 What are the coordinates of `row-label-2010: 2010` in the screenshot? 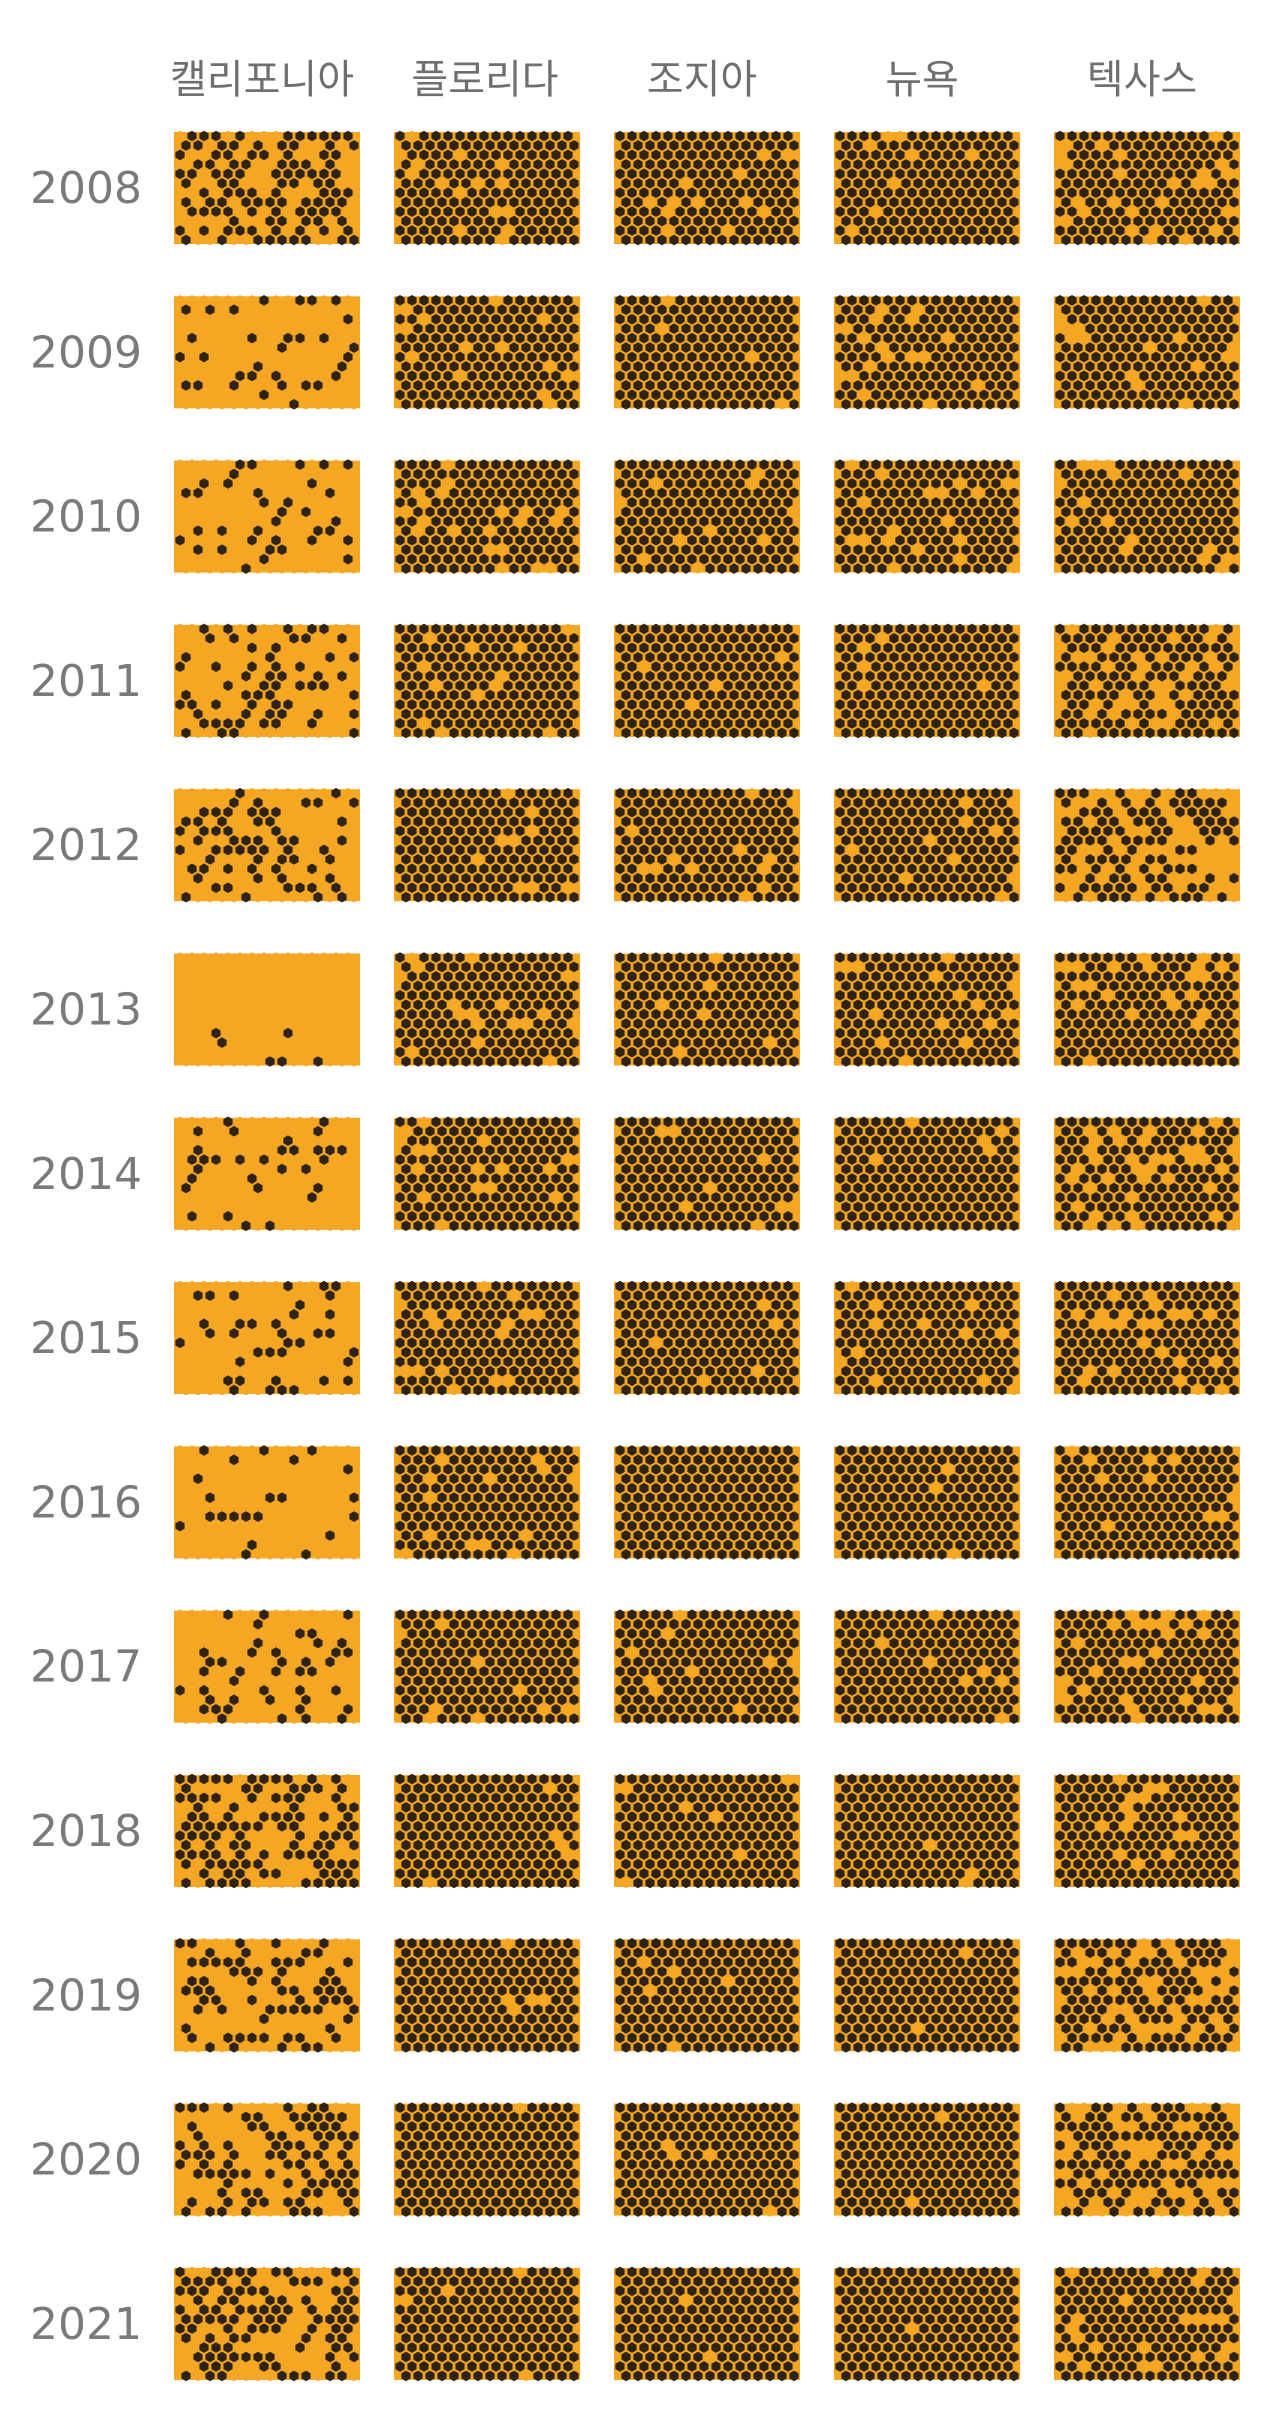 It's located at (86, 517).